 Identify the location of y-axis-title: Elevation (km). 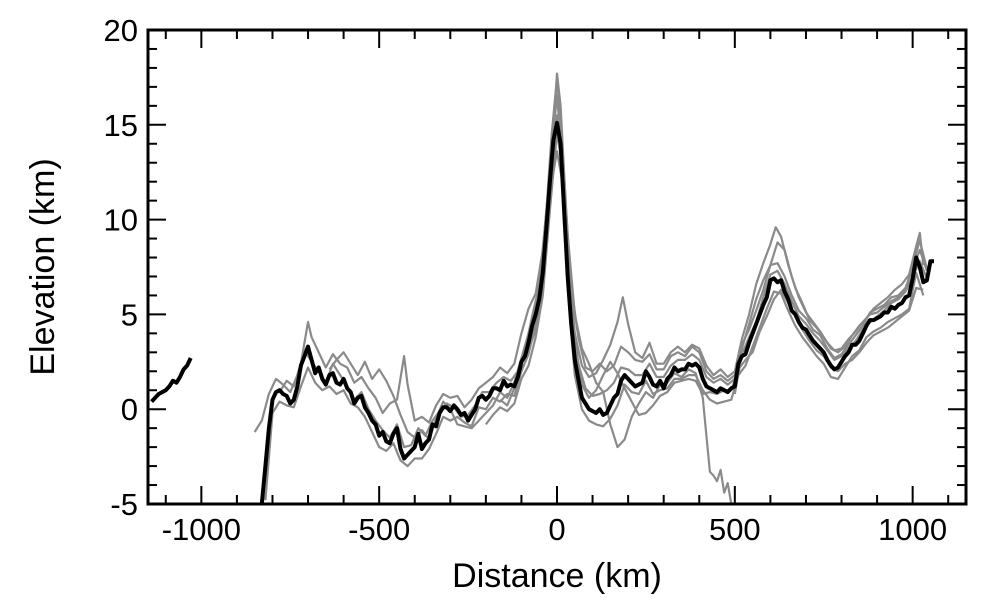
(43, 266).